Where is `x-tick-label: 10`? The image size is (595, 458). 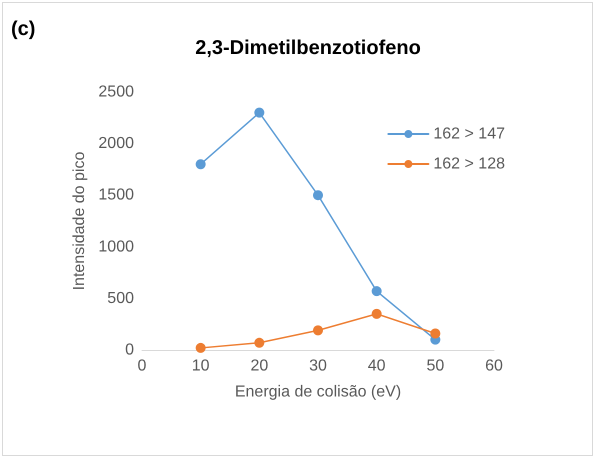 x-tick-label: 10 is located at coordinates (201, 366).